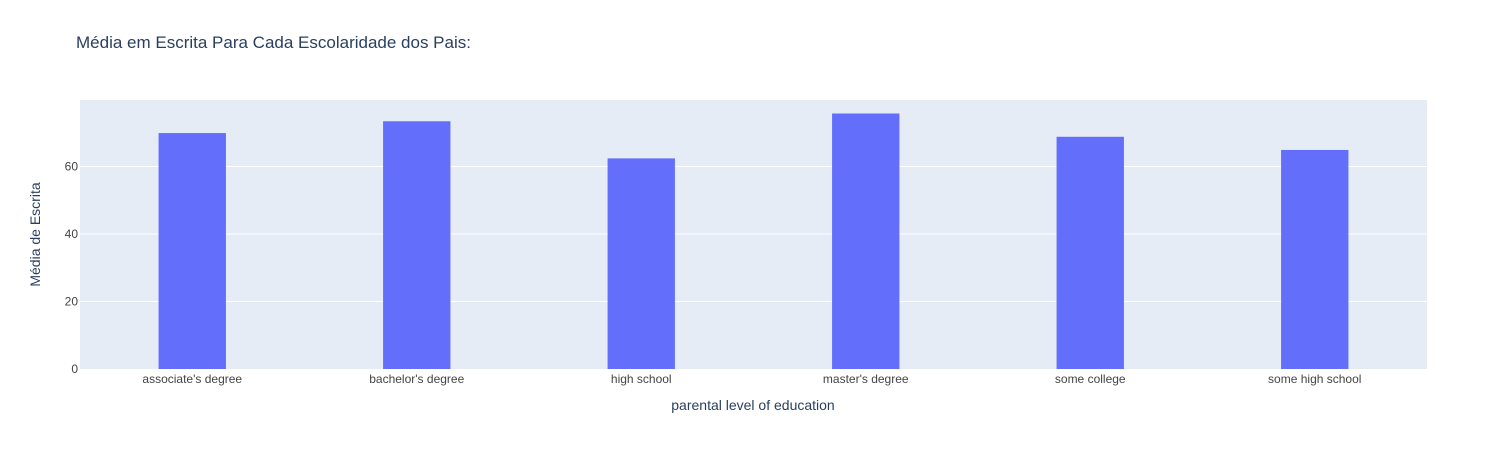 The image size is (1507, 455). I want to click on y-tick-label: 0, so click(74, 369).